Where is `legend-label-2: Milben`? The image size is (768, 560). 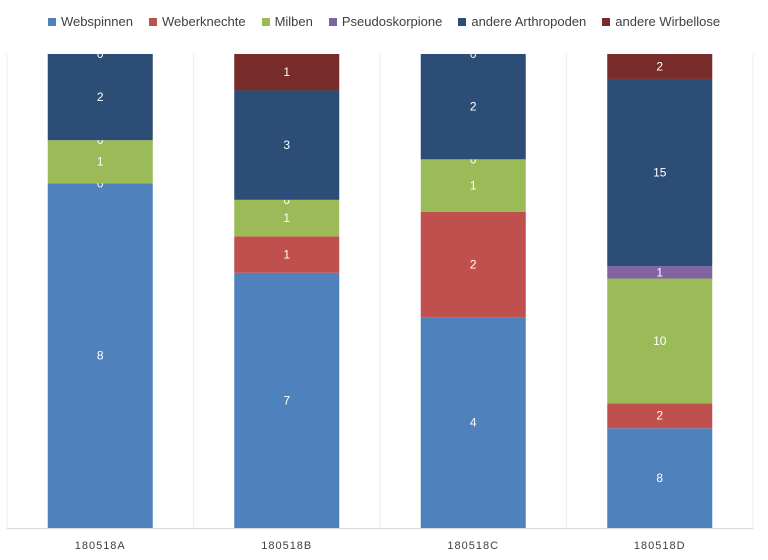 legend-label-2: Milben is located at coordinates (293, 21).